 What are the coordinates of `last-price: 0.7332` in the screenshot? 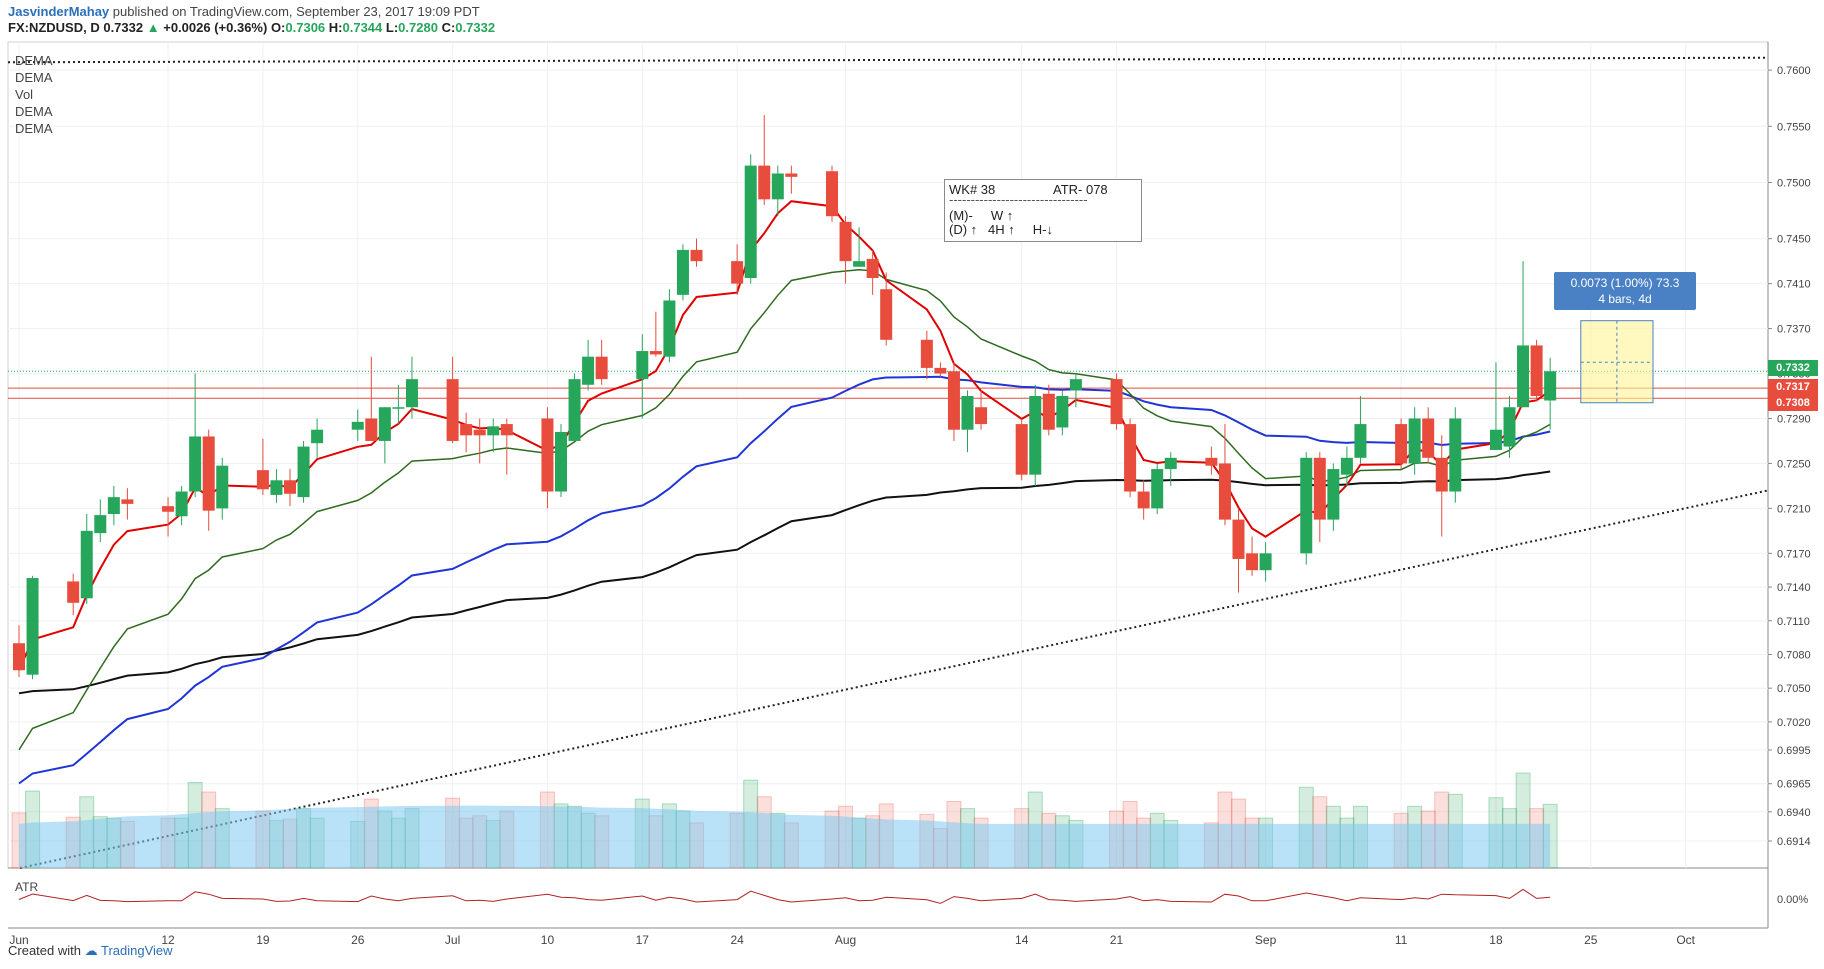 It's located at (123, 27).